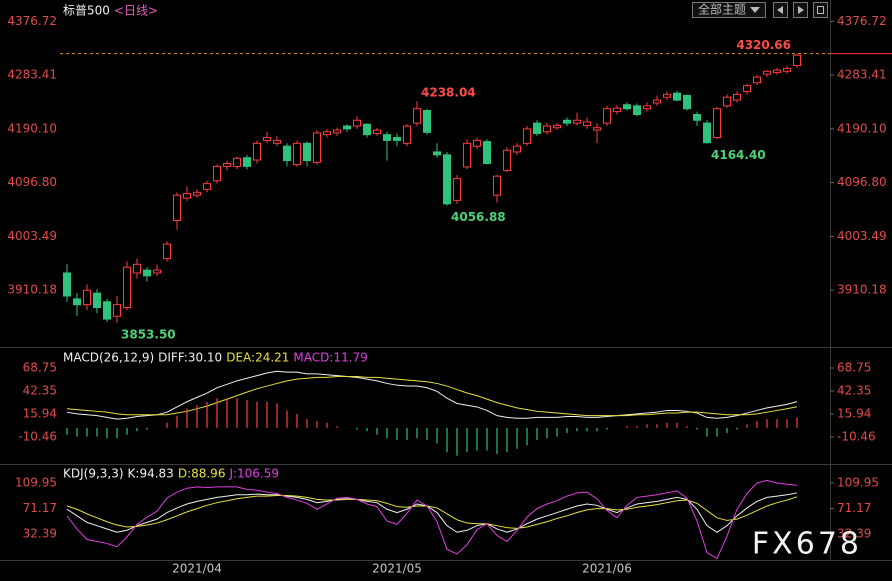 This screenshot has width=892, height=581. I want to click on extreme-label: 4056.88, so click(478, 217).